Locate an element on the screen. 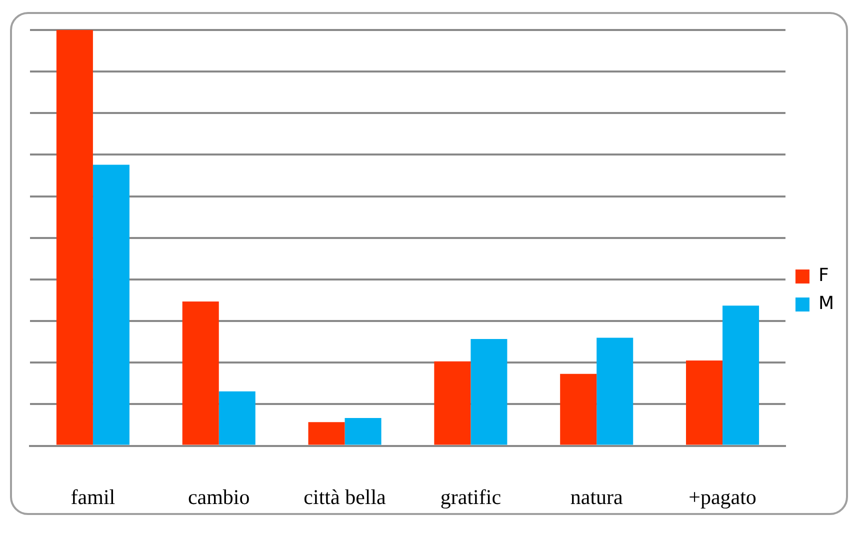  x-tick-label: cambio is located at coordinates (219, 496).